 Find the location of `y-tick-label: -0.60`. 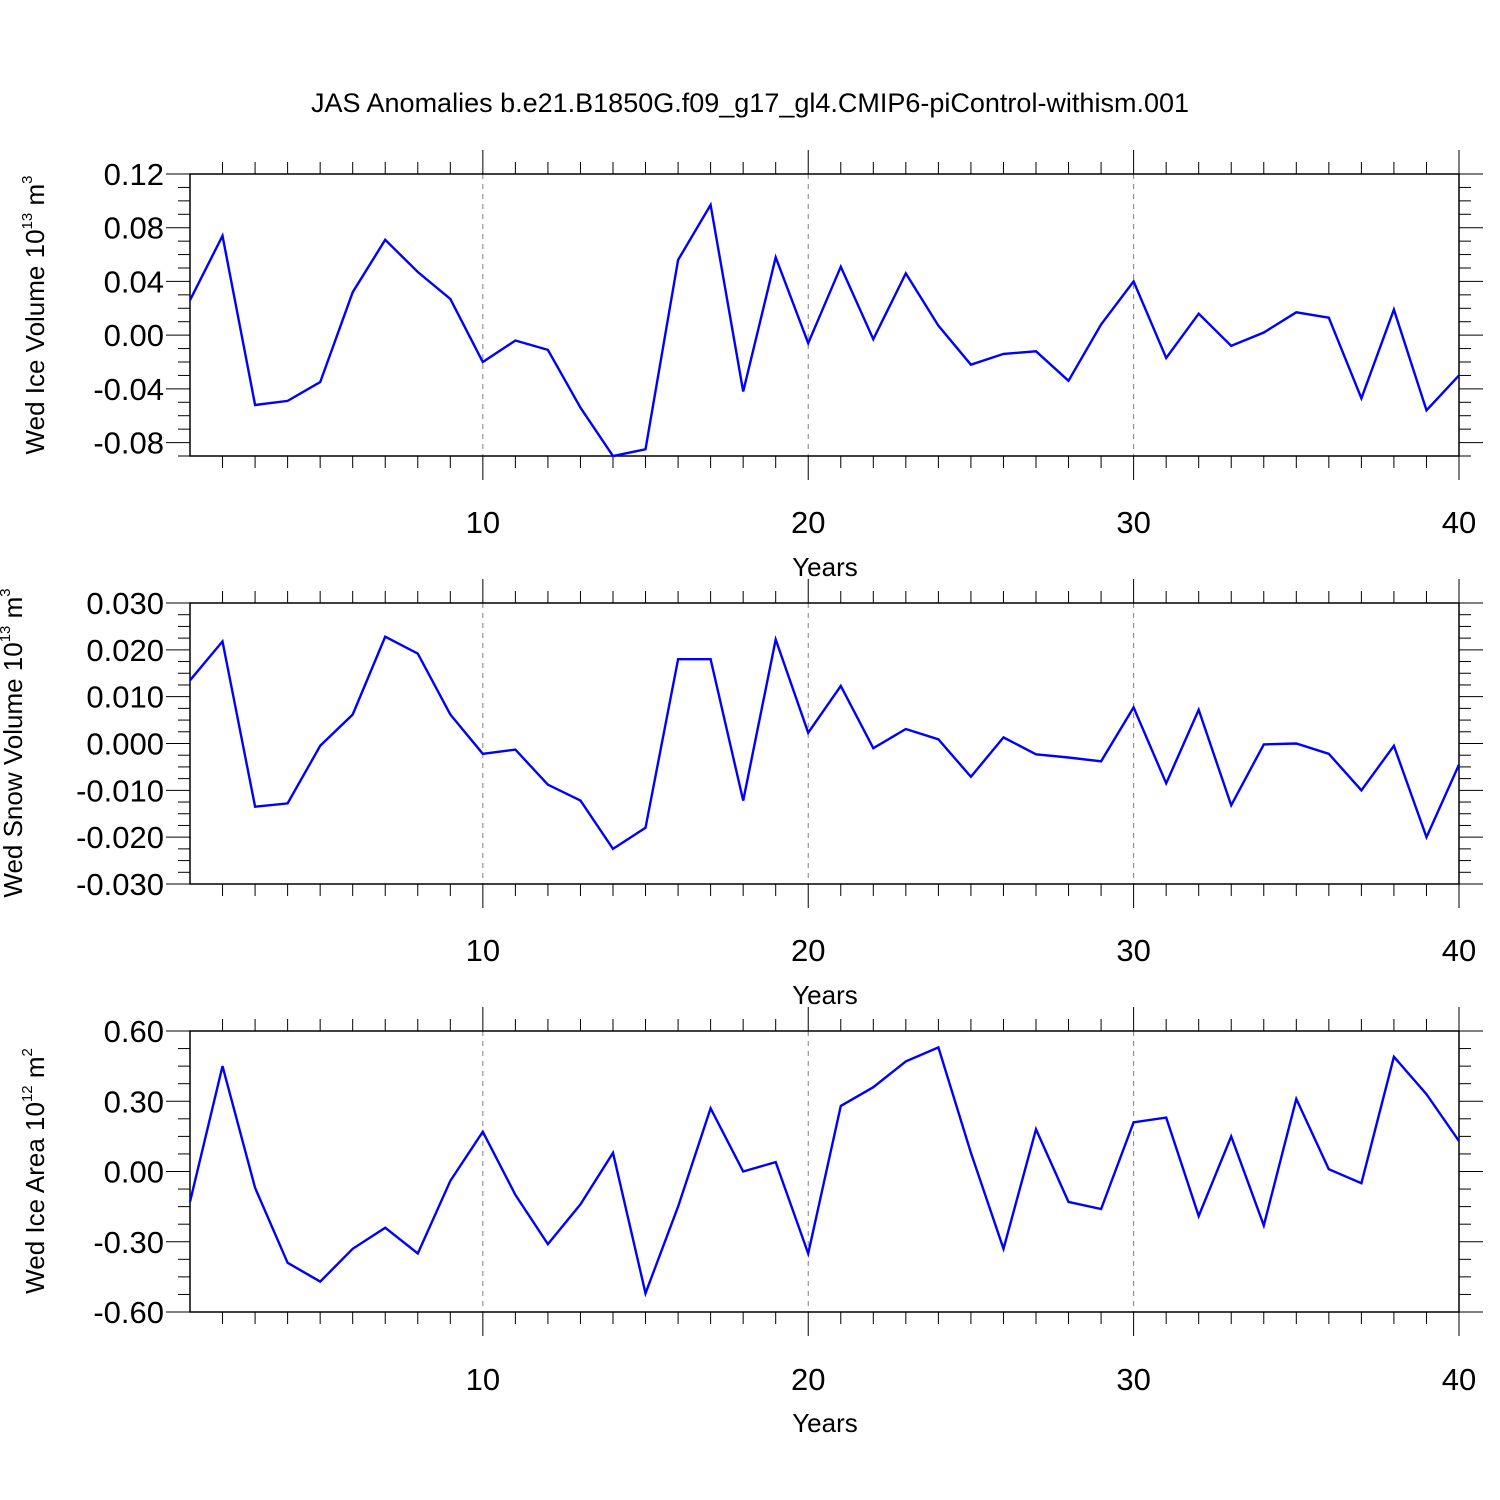

y-tick-label: -0.60 is located at coordinates (128, 1312).